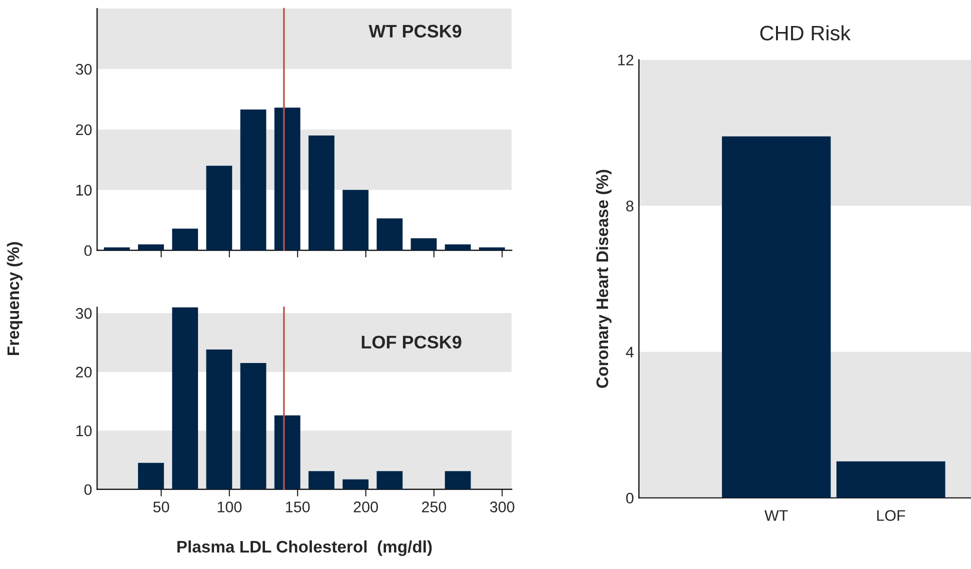 The image size is (971, 569). I want to click on y-tick-label: 8, so click(630, 206).